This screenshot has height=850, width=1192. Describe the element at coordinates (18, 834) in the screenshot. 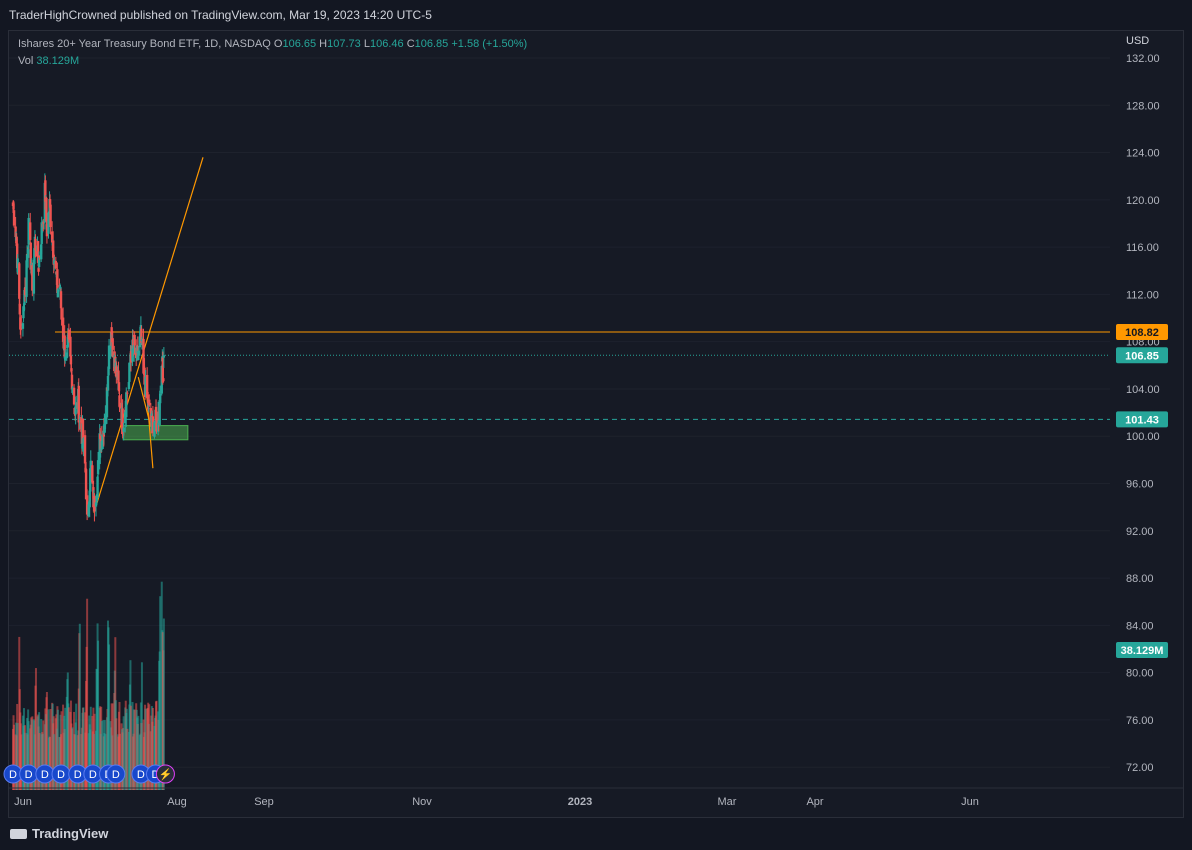

I see `tradingview-logo-icon` at that location.